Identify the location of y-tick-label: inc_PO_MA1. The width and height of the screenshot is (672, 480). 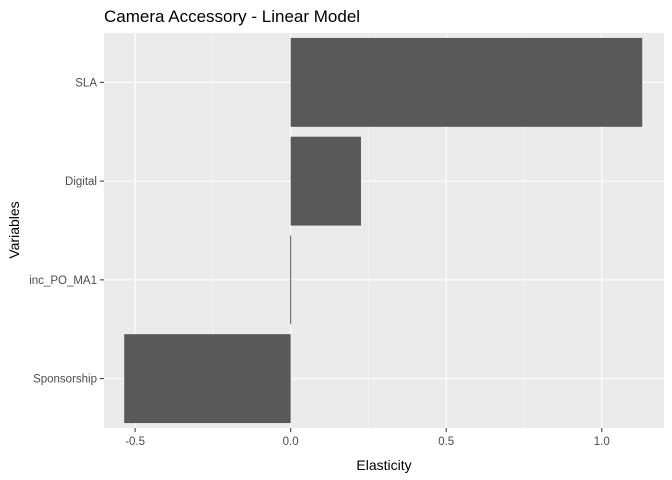
(63, 281).